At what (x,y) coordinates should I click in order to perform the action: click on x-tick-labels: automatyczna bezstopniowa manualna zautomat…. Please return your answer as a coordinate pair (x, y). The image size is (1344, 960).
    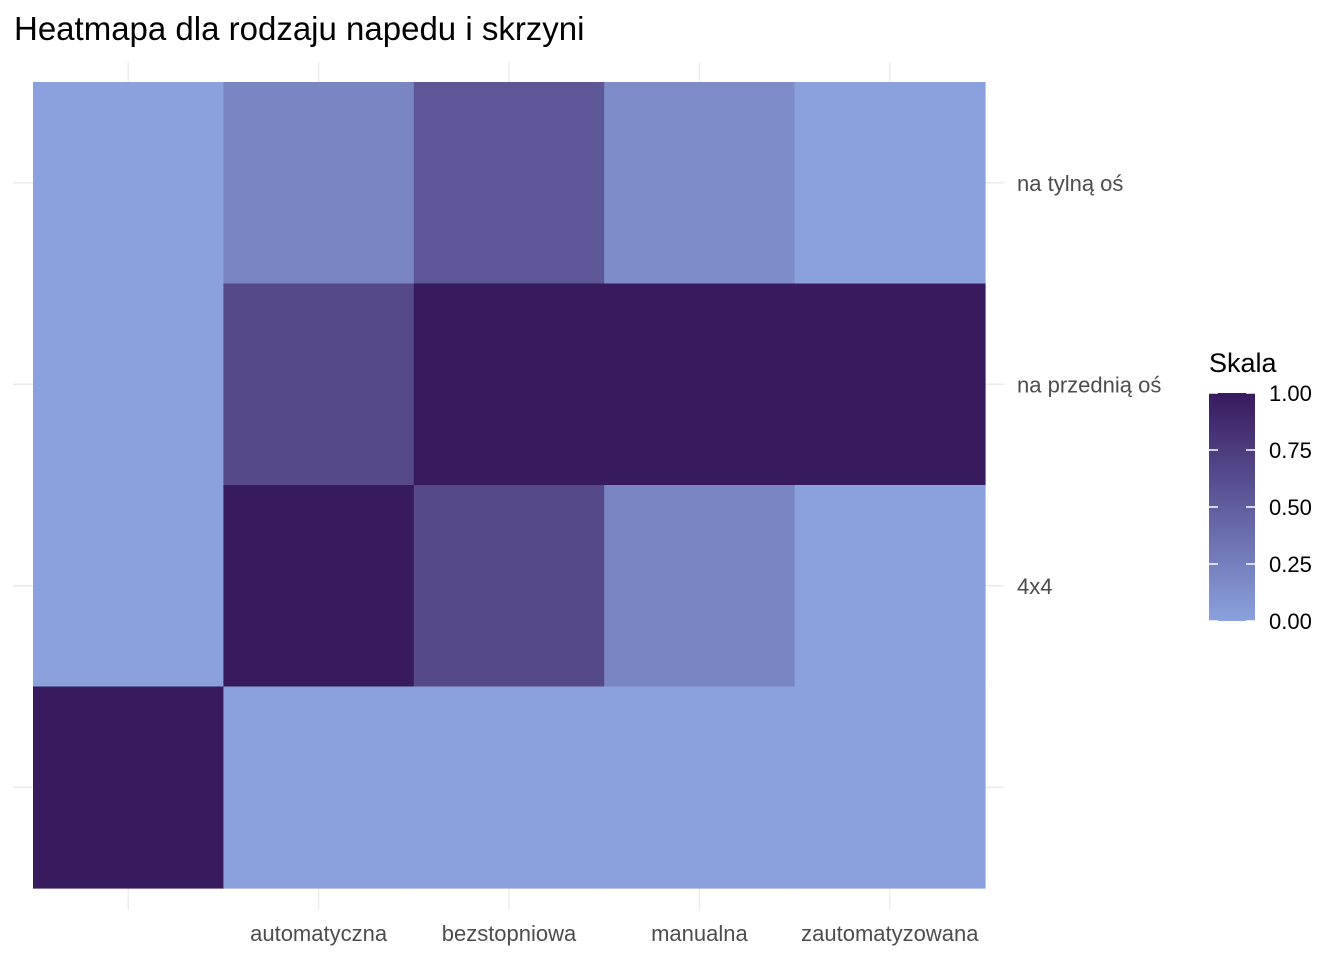
    Looking at the image, I should click on (614, 933).